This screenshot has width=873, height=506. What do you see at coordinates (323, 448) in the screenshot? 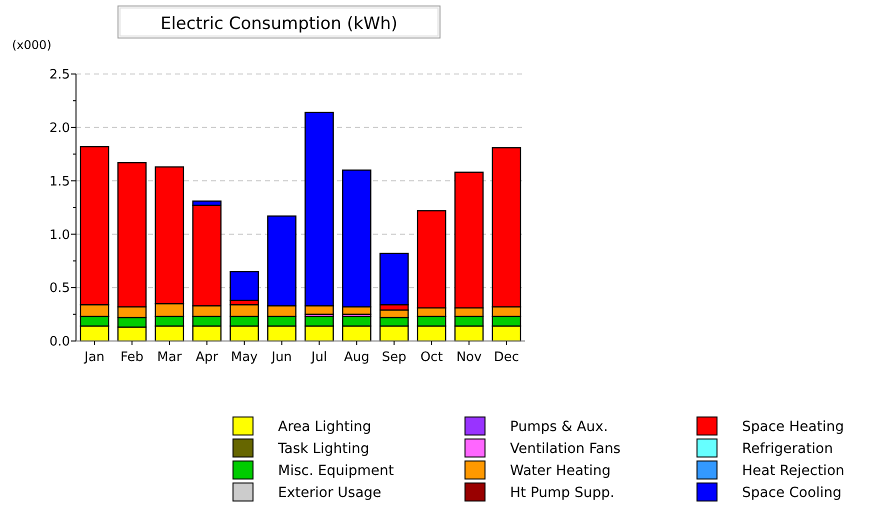
I see `legend-label: Task Lighting` at bounding box center [323, 448].